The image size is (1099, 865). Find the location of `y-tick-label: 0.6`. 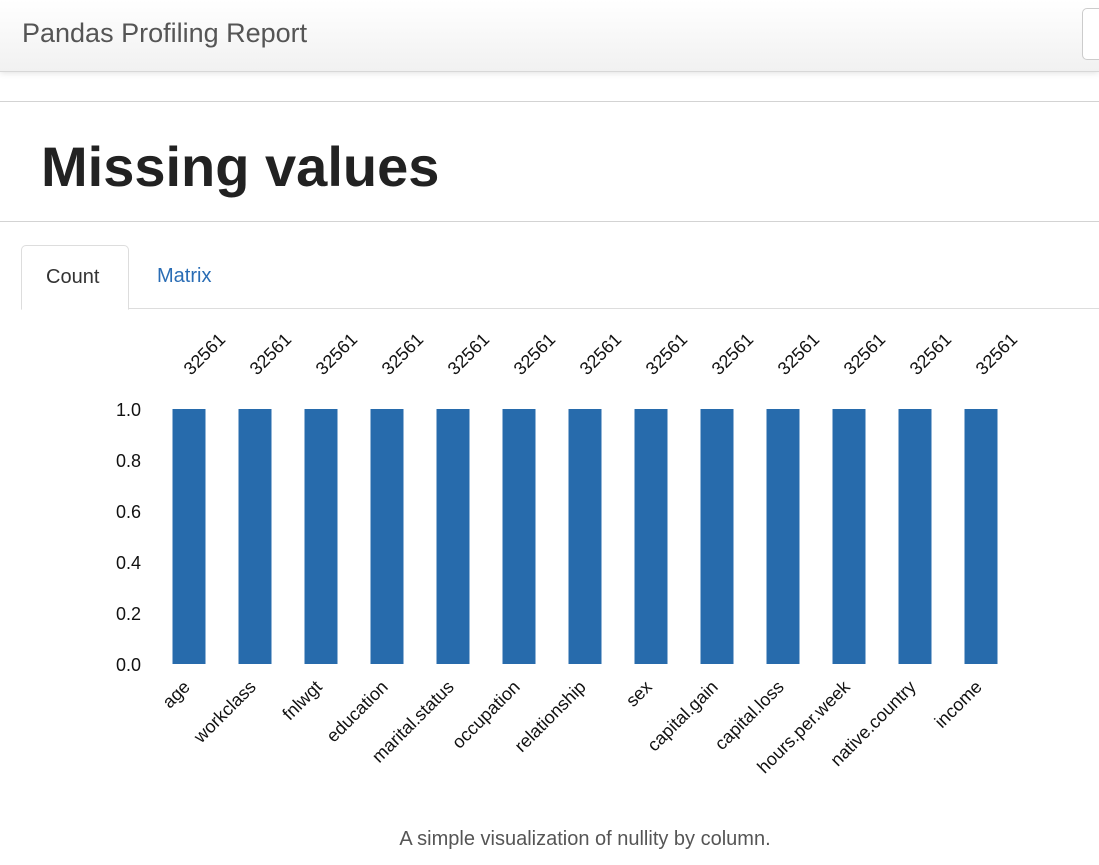

y-tick-label: 0.6 is located at coordinates (128, 512).